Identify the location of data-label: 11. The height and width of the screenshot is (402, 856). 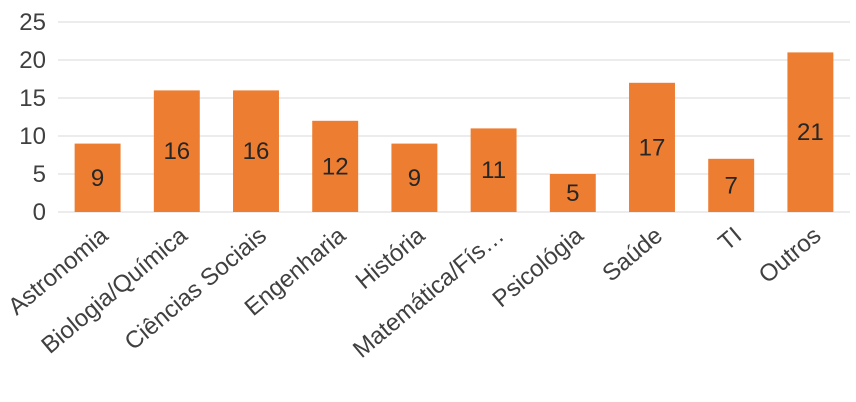
(493, 170).